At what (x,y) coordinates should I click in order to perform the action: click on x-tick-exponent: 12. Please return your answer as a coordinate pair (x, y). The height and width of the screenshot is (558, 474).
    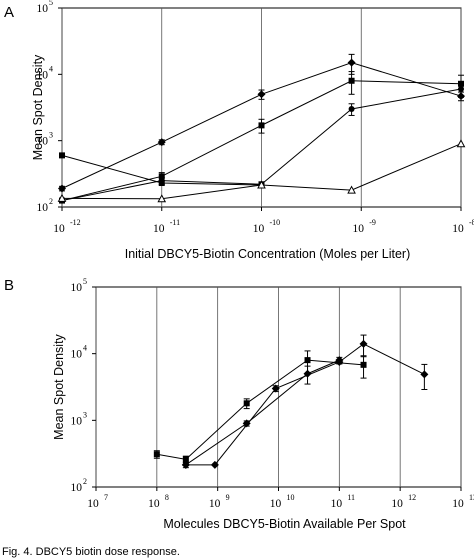
    Looking at the image, I should click on (412, 497).